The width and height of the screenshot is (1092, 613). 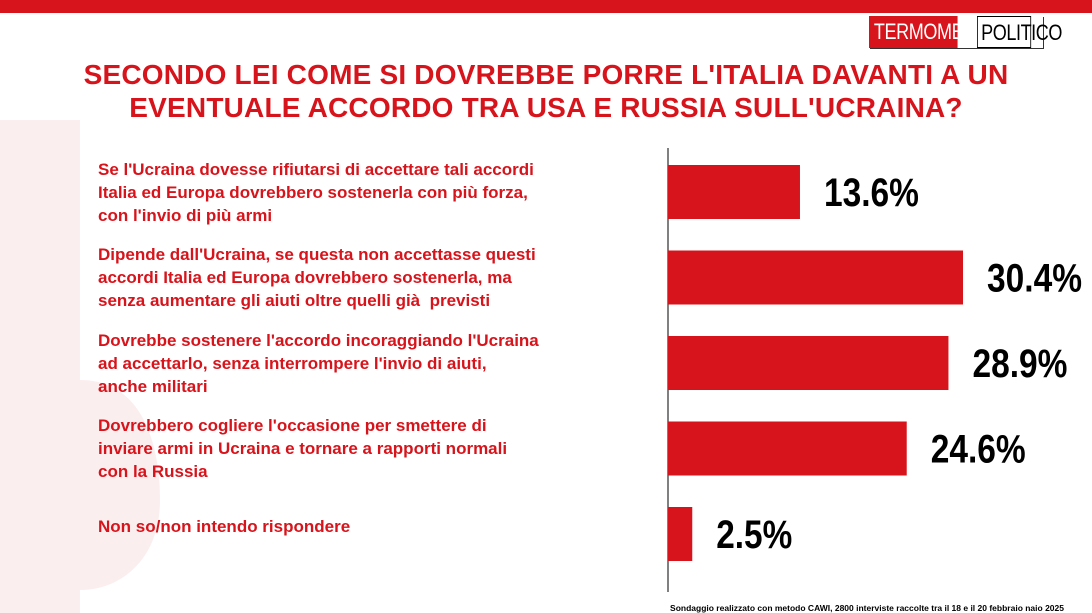 I want to click on bar-value-label-5: 2.5%, so click(x=754, y=535).